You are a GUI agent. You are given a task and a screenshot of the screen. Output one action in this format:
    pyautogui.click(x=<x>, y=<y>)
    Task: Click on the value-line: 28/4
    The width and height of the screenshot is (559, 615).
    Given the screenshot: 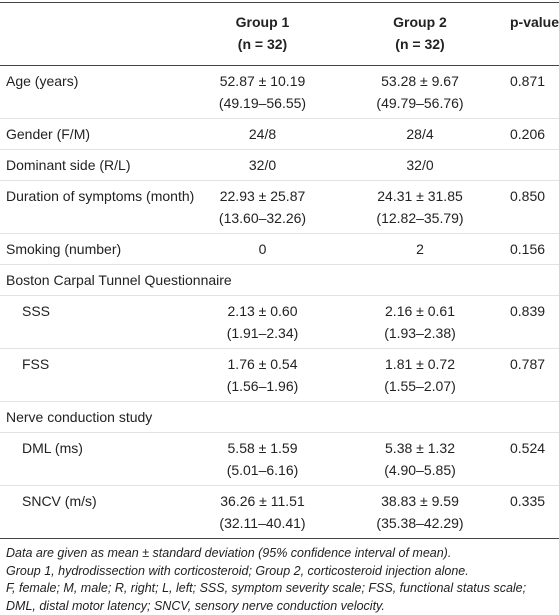 What is the action you would take?
    pyautogui.click(x=420, y=134)
    